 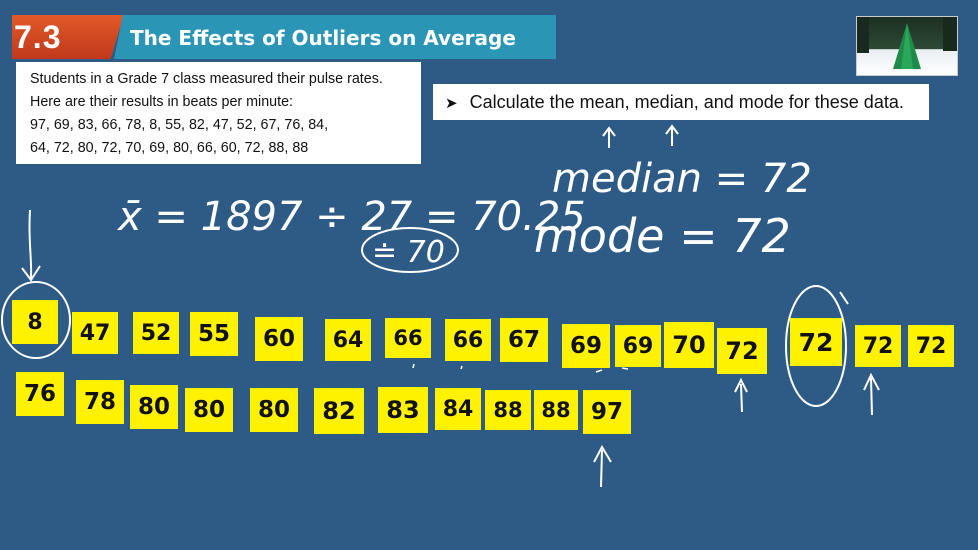 I want to click on median-label: median = 72, so click(x=682, y=179).